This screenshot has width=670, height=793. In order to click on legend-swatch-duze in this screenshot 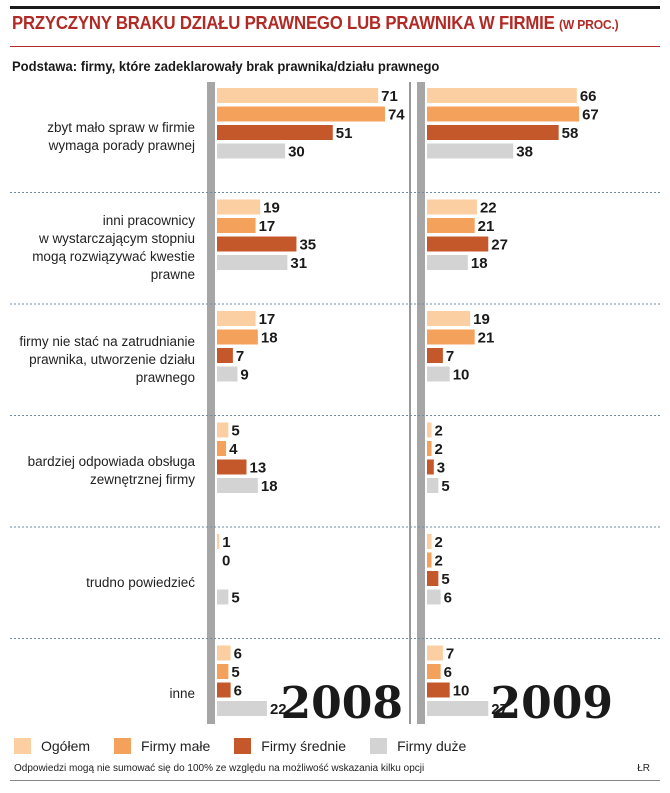, I will do `click(379, 746)`.